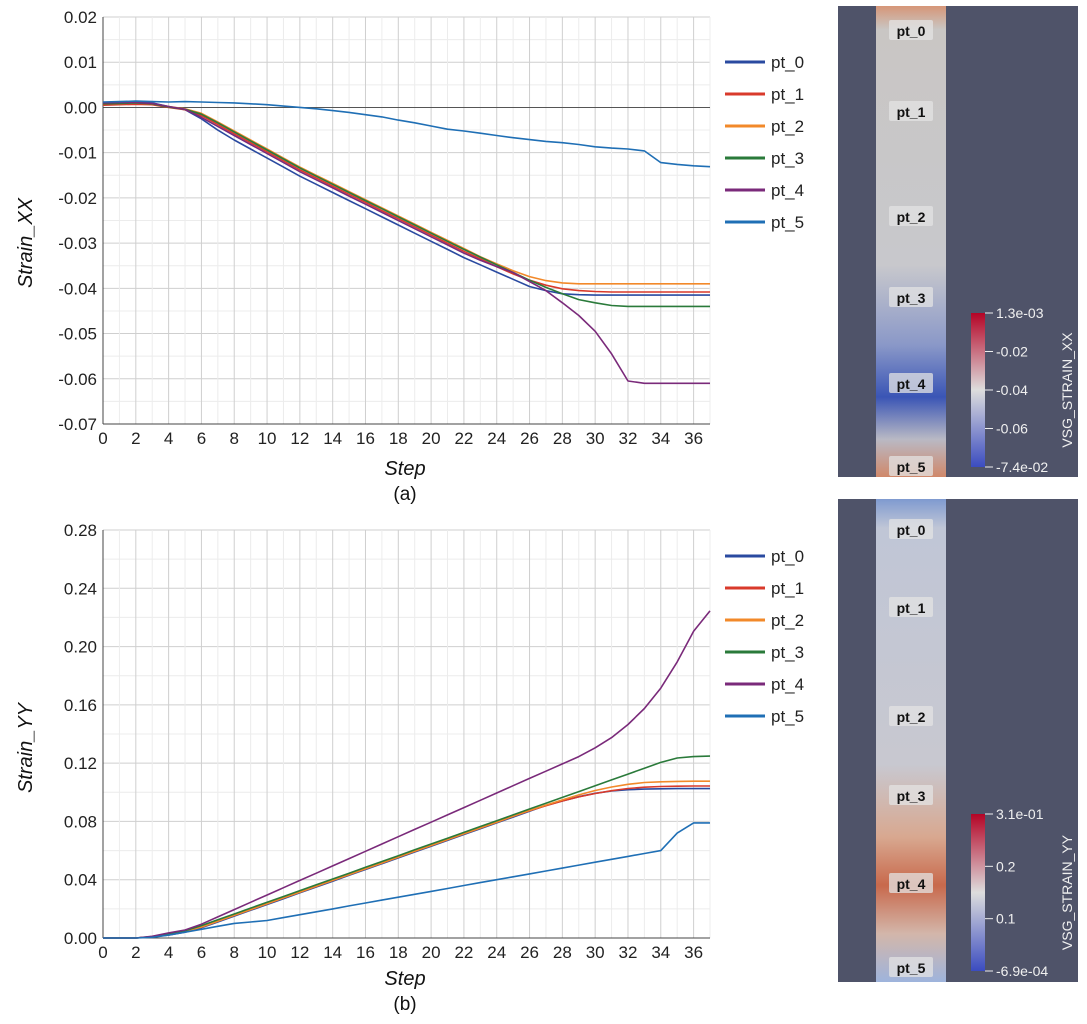 The height and width of the screenshot is (1024, 1087). Describe the element at coordinates (1067, 390) in the screenshot. I see `colorbar-title: VSG_STRAIN_XX` at that location.